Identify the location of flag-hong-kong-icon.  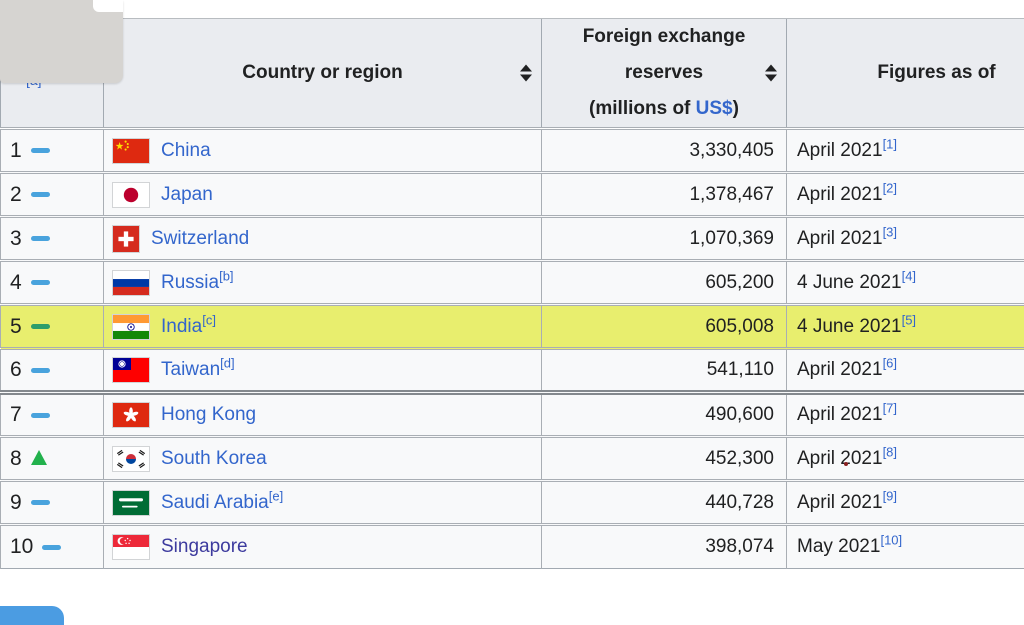
(131, 415).